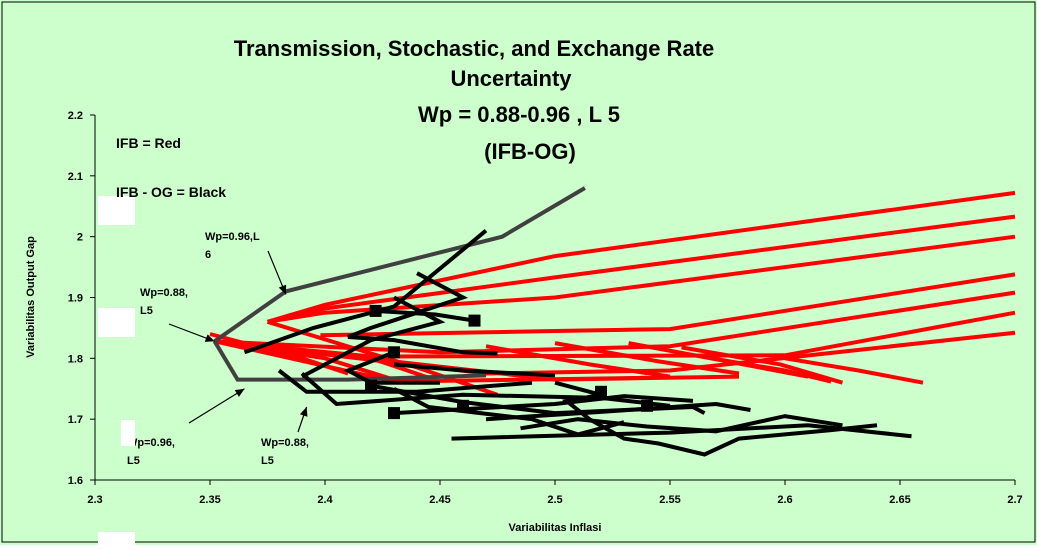 The width and height of the screenshot is (1037, 550). What do you see at coordinates (899, 500) in the screenshot?
I see `x-tick-label: 2.65` at bounding box center [899, 500].